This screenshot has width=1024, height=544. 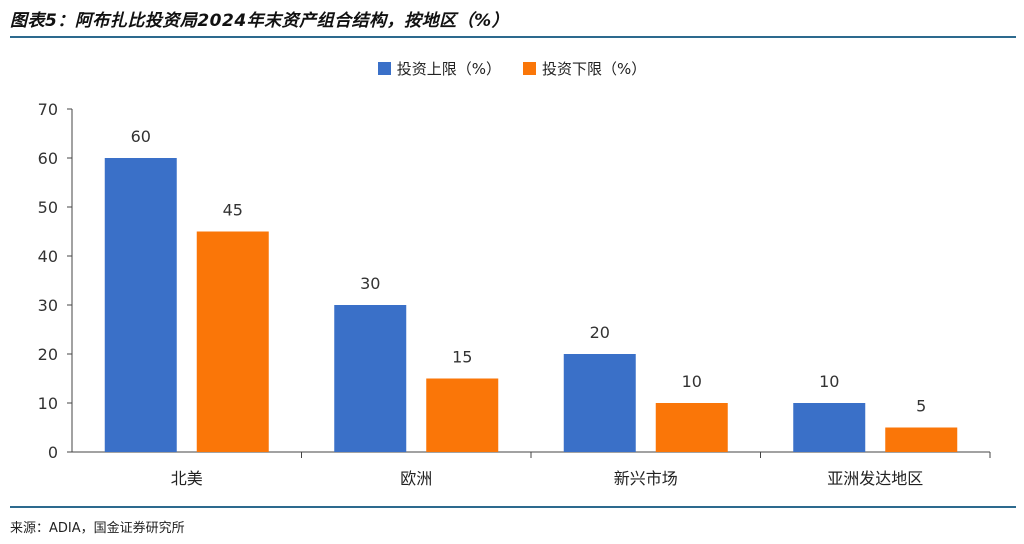 I want to click on legend-swatch-lower, so click(x=529, y=68).